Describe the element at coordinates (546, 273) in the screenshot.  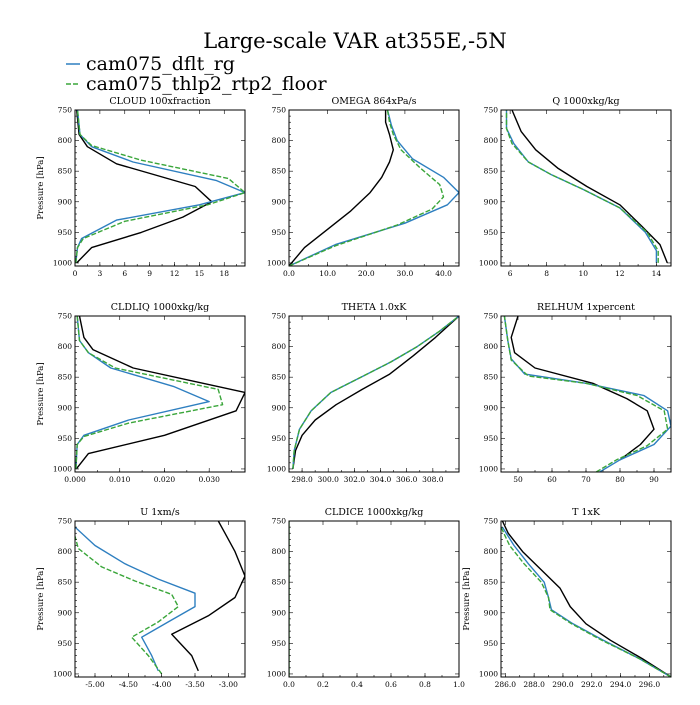
I see `x-tick-label: 8` at that location.